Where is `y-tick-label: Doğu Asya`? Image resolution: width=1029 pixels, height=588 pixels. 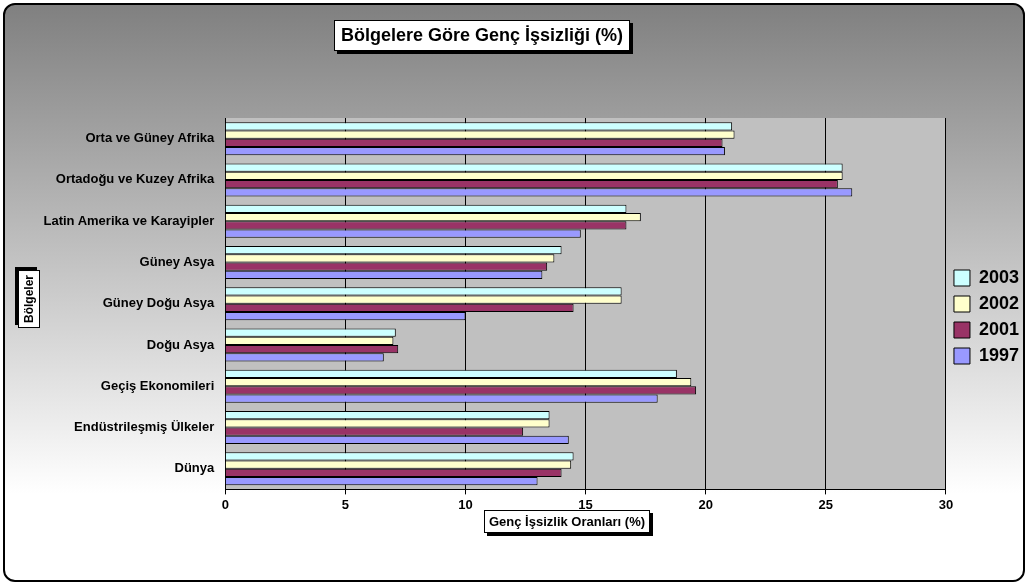
y-tick-label: Doğu Asya is located at coordinates (181, 344).